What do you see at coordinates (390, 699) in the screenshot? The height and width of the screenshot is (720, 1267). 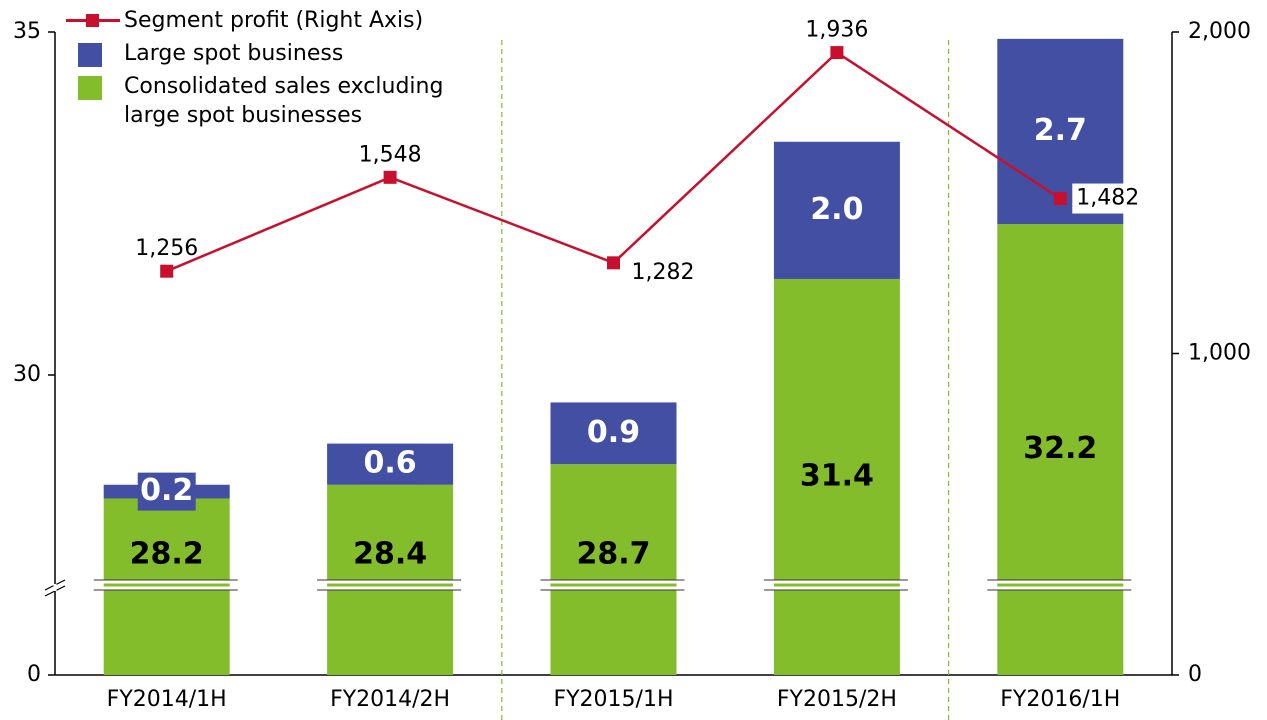 I see `x-tick-label: FY2014/2H` at bounding box center [390, 699].